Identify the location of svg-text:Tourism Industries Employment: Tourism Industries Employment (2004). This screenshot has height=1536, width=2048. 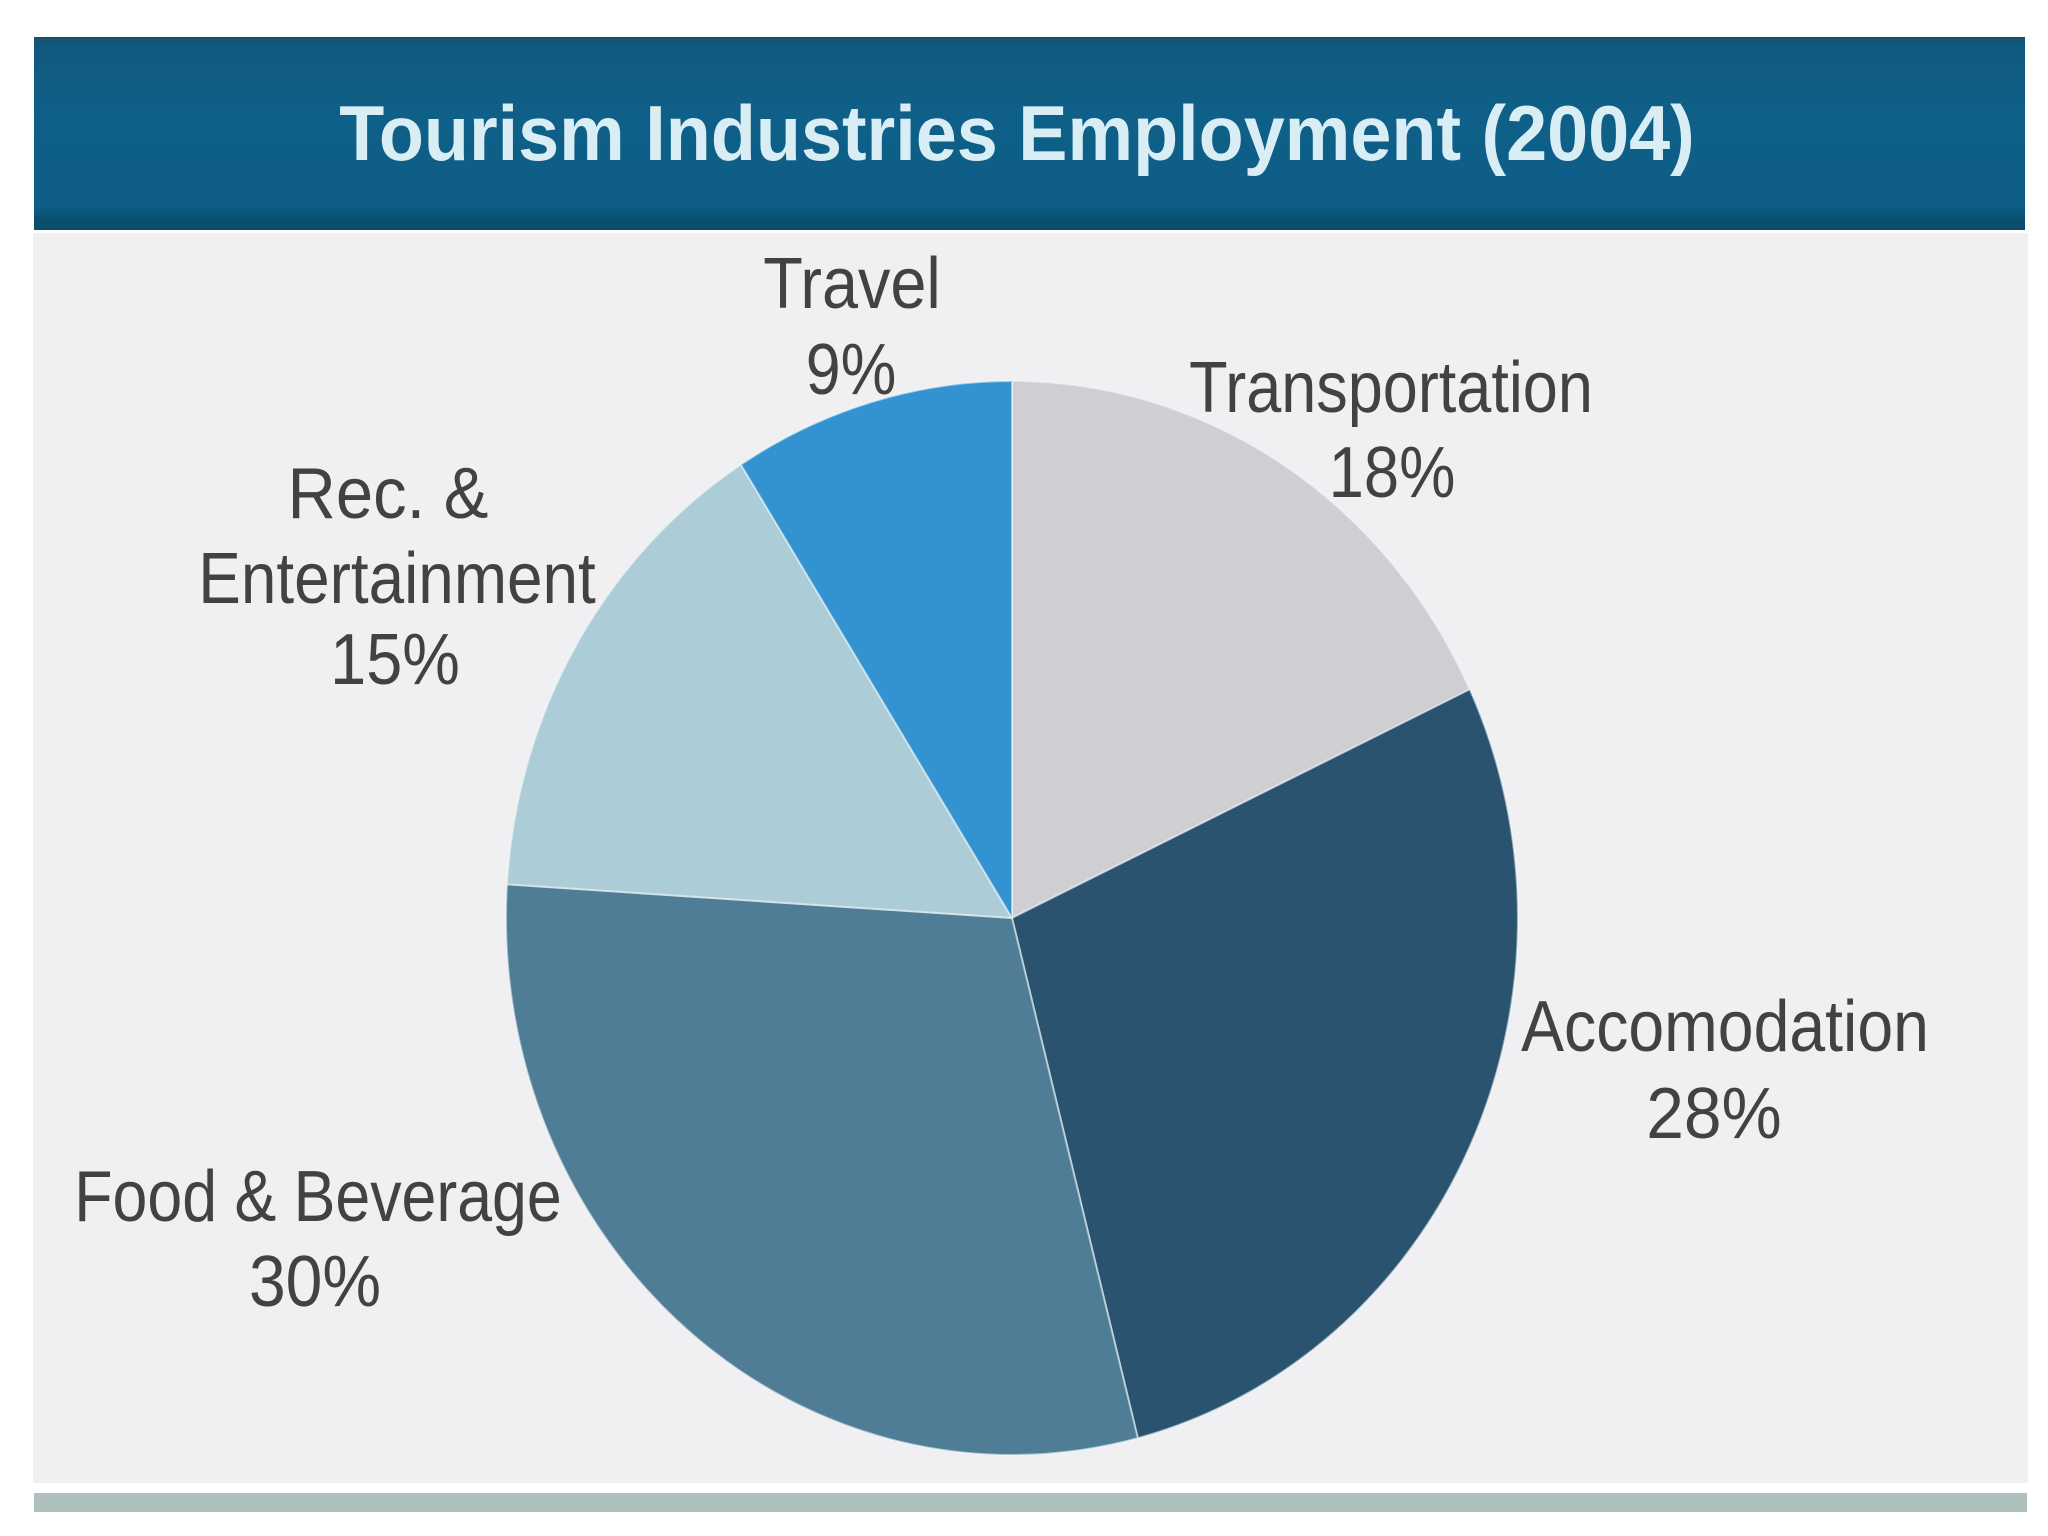
(1017, 133).